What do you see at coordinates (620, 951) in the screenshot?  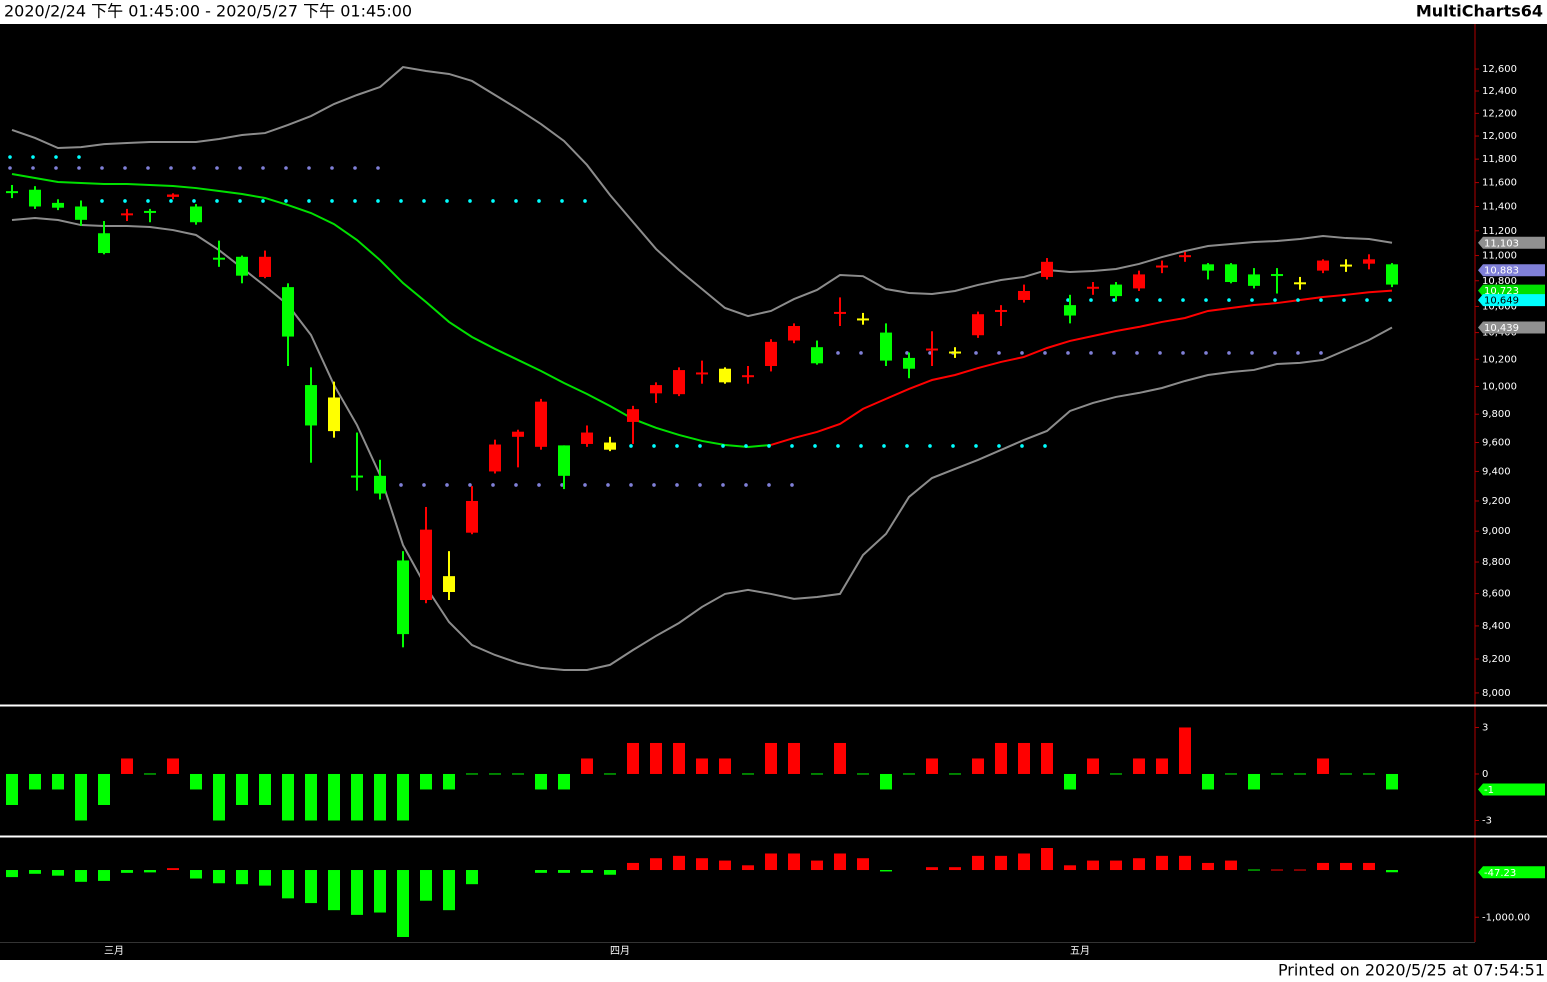 I see `time-axis-label: 四月` at bounding box center [620, 951].